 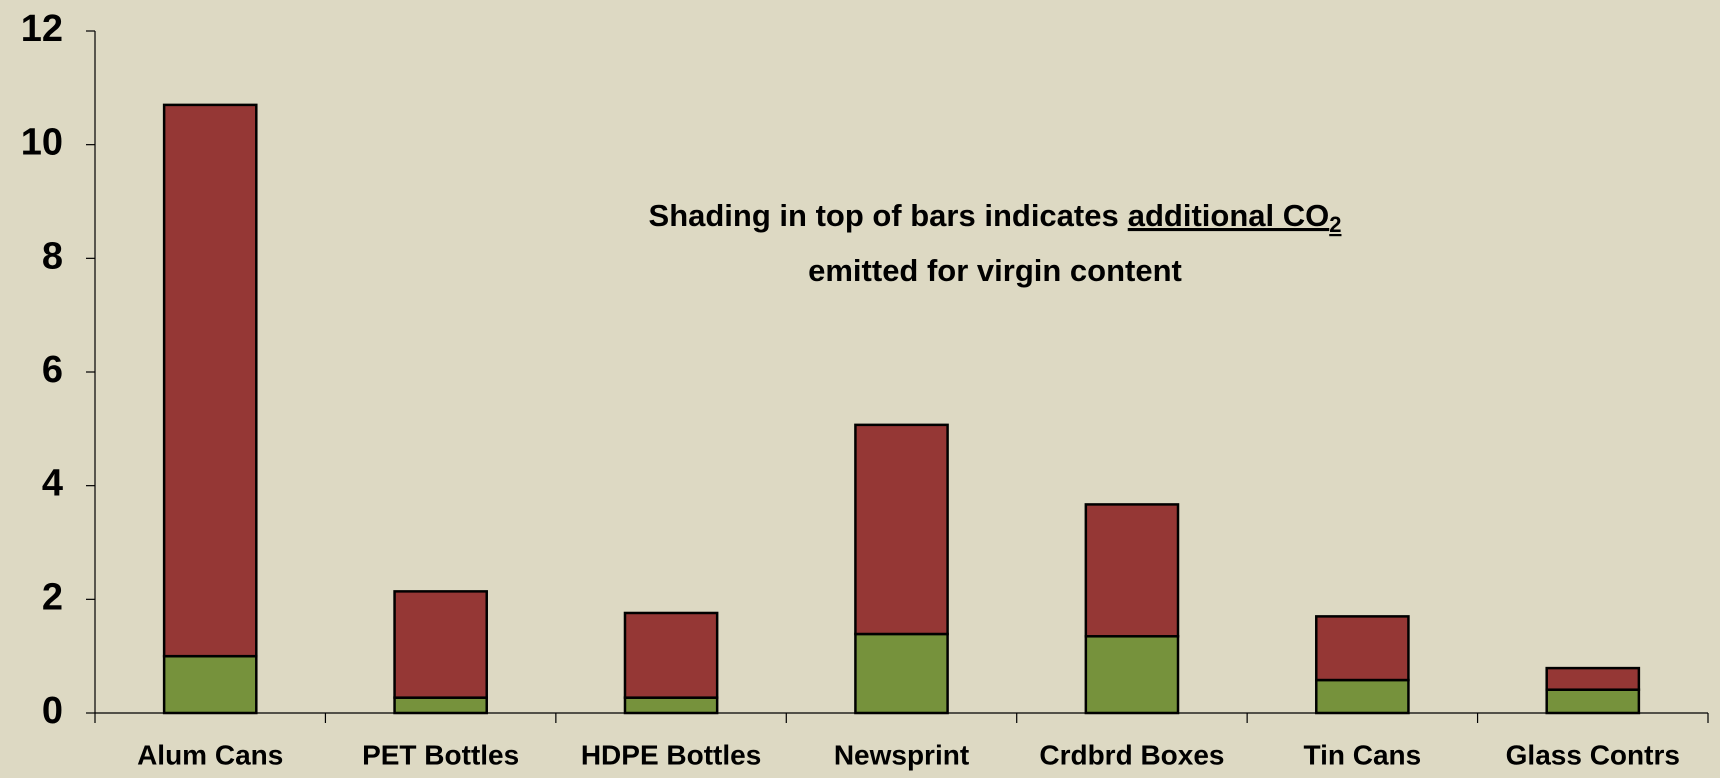 I want to click on annotation-subscript: 2, so click(x=1335, y=224).